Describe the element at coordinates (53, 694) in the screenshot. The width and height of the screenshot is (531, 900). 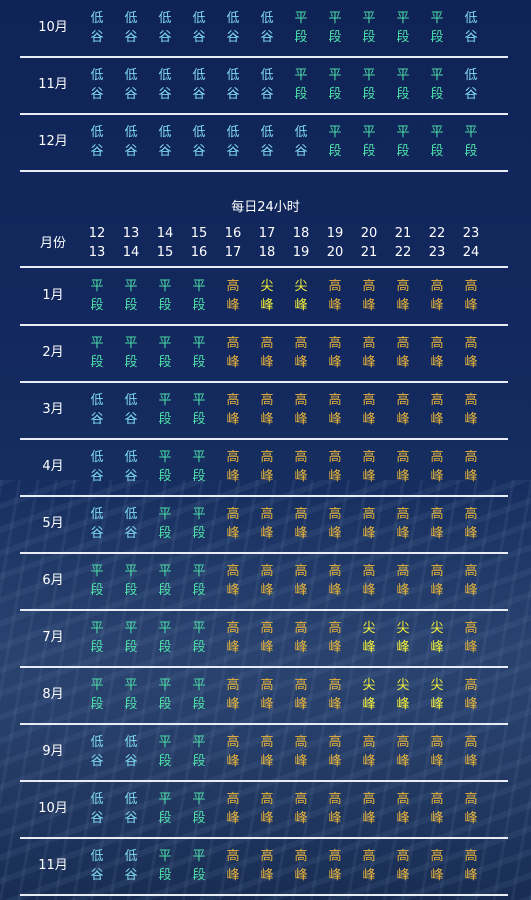
I see `month-label: 8月` at that location.